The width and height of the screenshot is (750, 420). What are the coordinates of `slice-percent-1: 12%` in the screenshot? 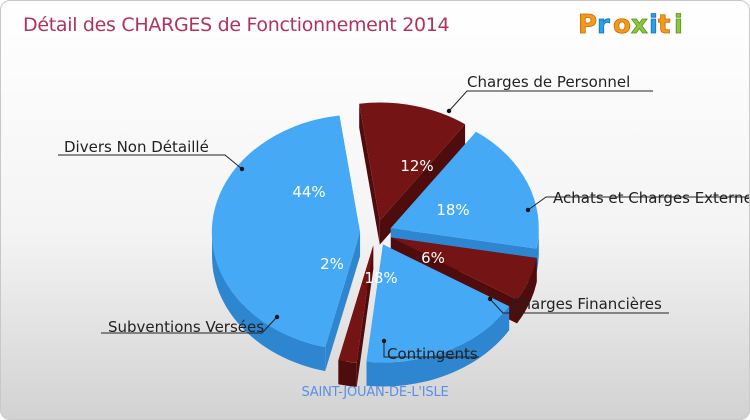 It's located at (416, 166).